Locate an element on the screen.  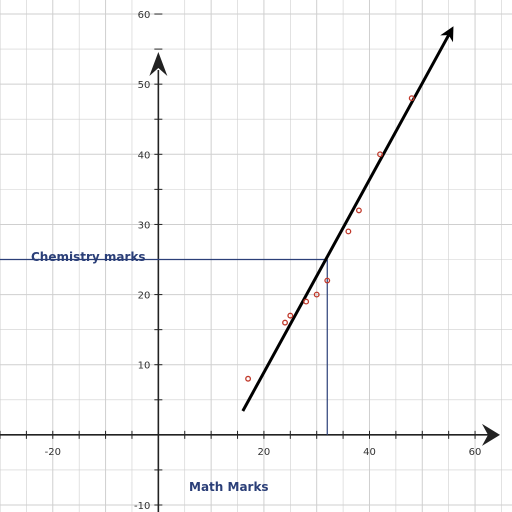
y-tick-label: 30 is located at coordinates (144, 225).